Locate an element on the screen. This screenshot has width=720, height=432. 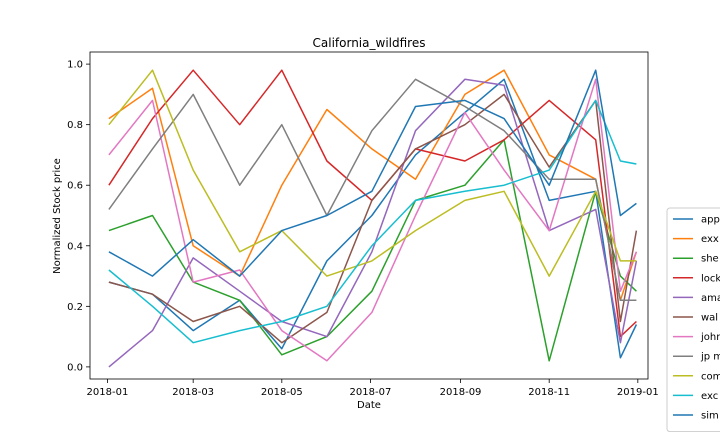
legend-label: she is located at coordinates (710, 259).